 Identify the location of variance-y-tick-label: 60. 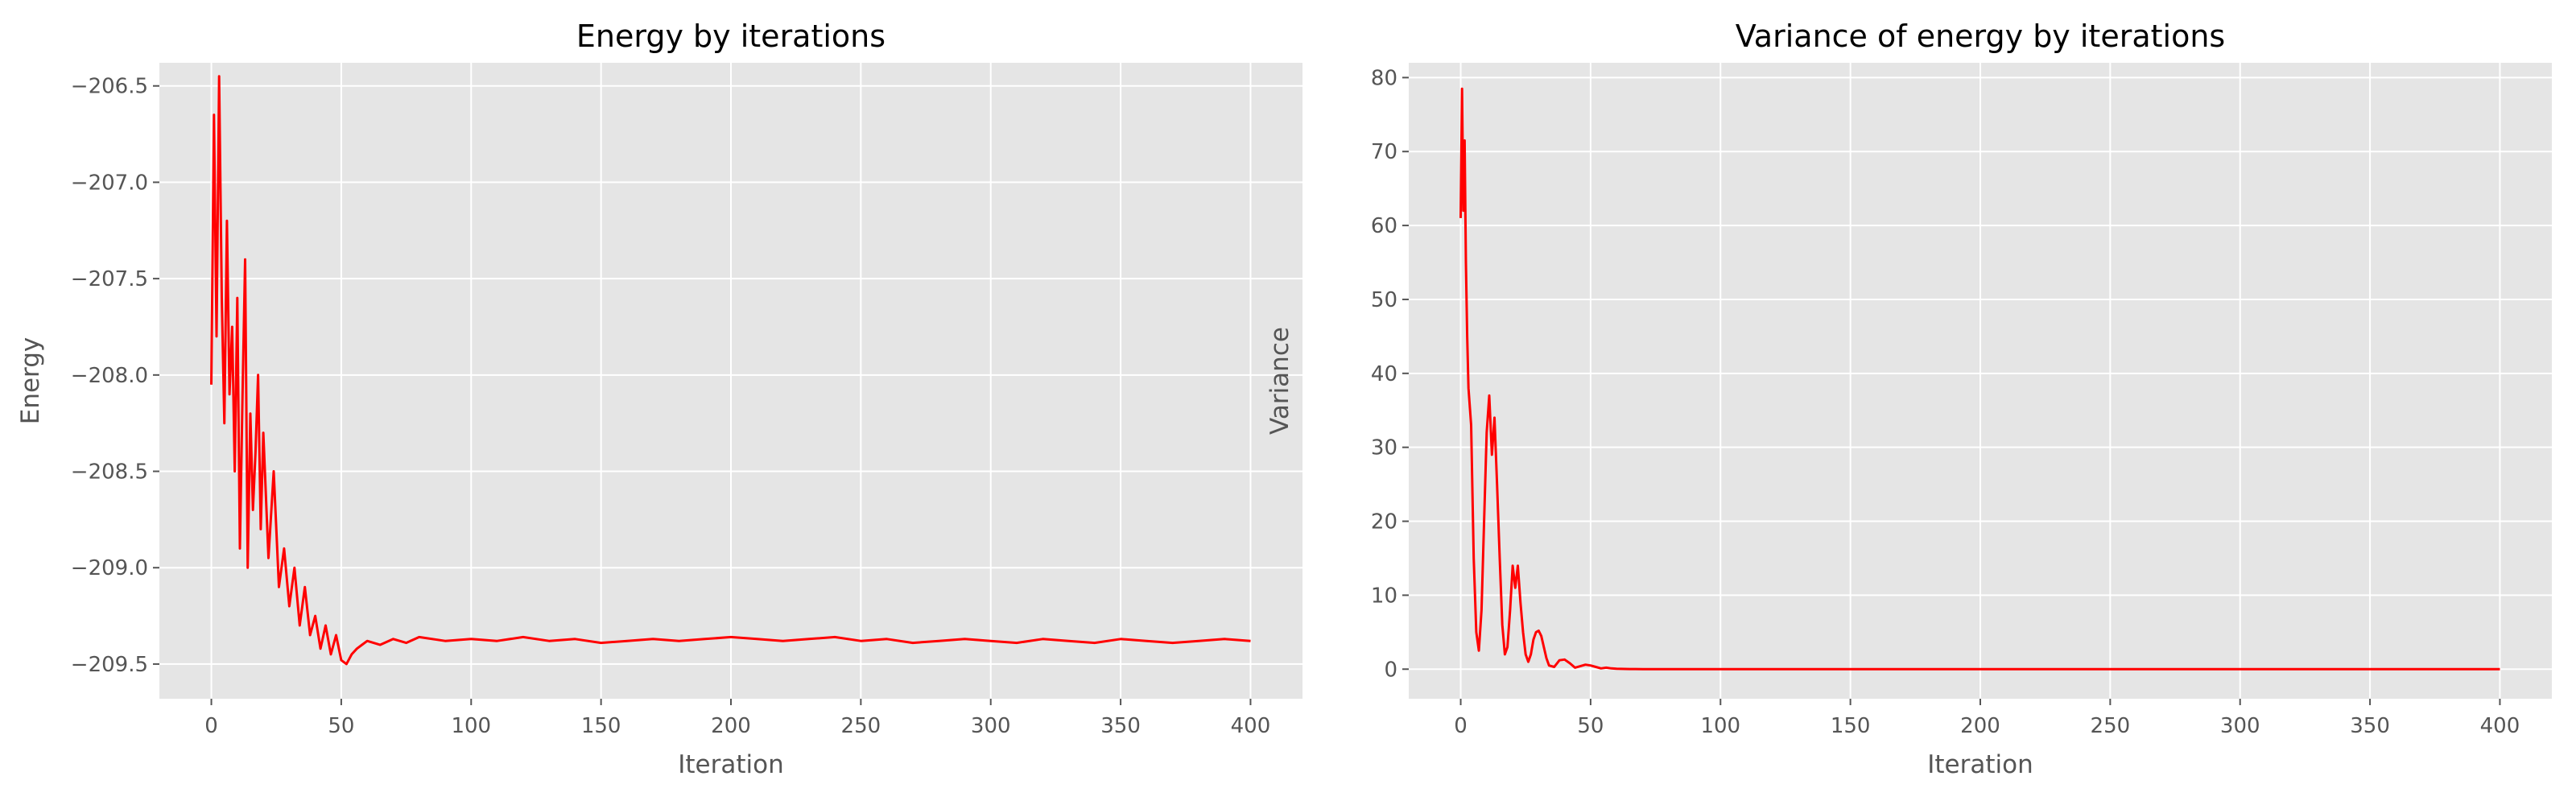
(1384, 226).